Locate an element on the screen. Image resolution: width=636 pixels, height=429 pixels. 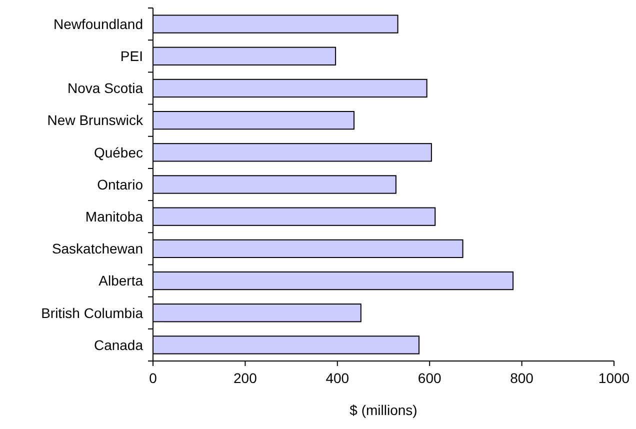
x-tick-label: 200 is located at coordinates (246, 378).